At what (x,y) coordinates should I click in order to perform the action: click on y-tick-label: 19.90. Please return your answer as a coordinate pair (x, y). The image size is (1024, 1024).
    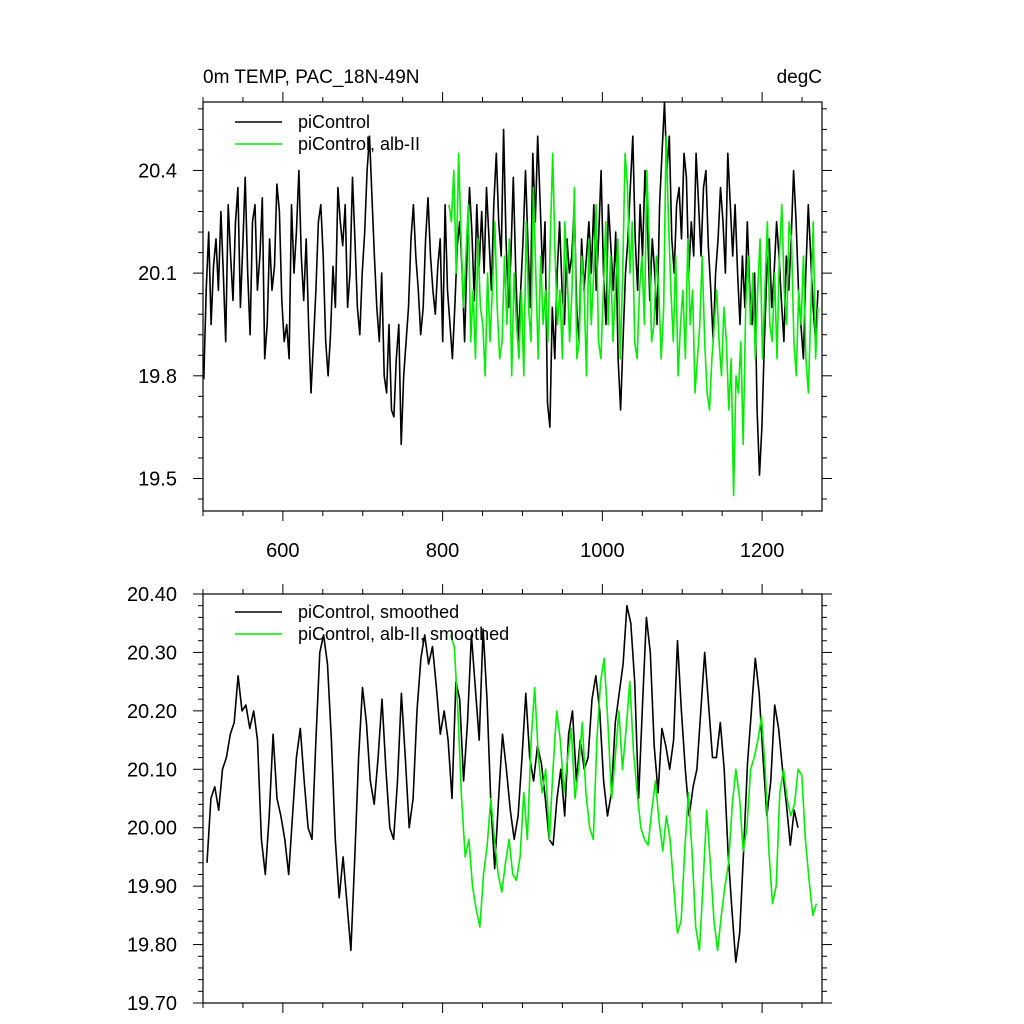
    Looking at the image, I should click on (152, 887).